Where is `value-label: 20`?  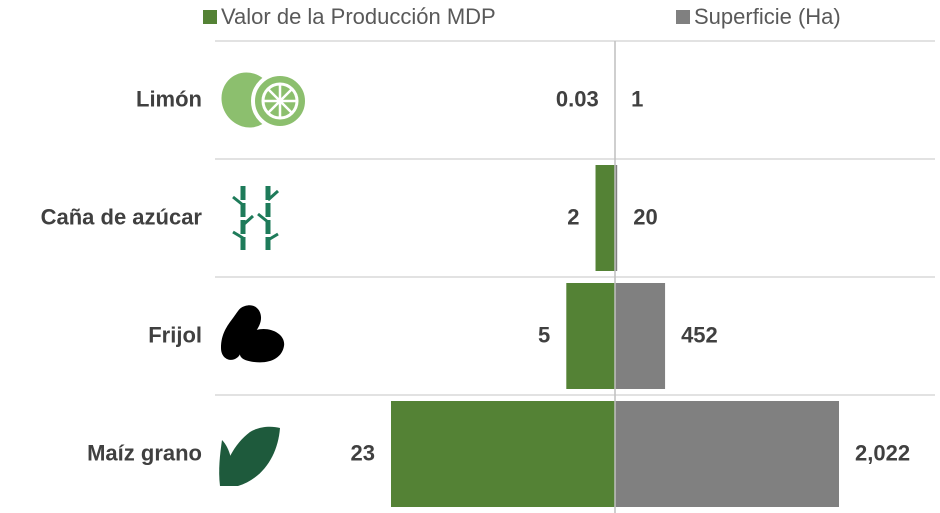 value-label: 20 is located at coordinates (645, 216).